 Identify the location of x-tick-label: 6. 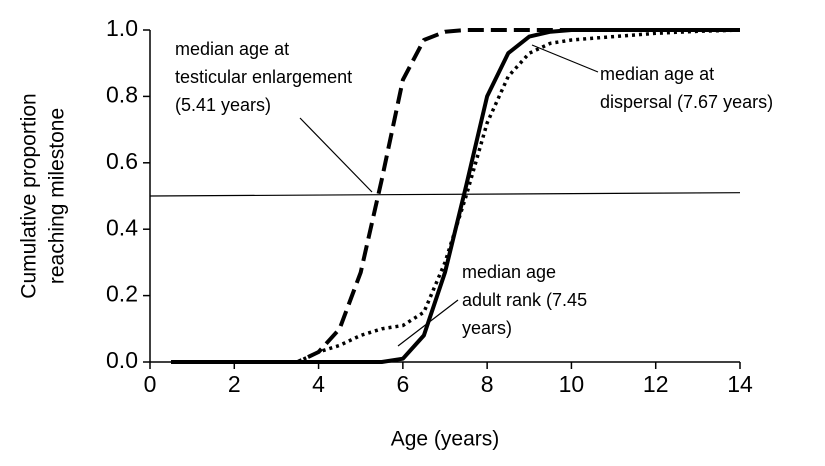
(402, 384).